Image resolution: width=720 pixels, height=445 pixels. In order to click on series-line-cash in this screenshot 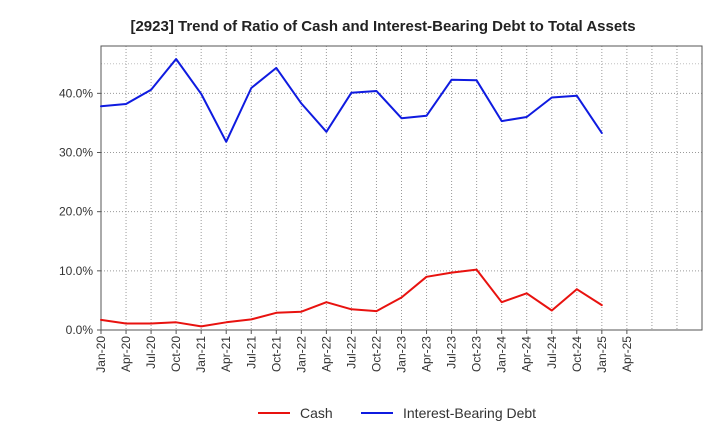, I will do `click(351, 298)`.